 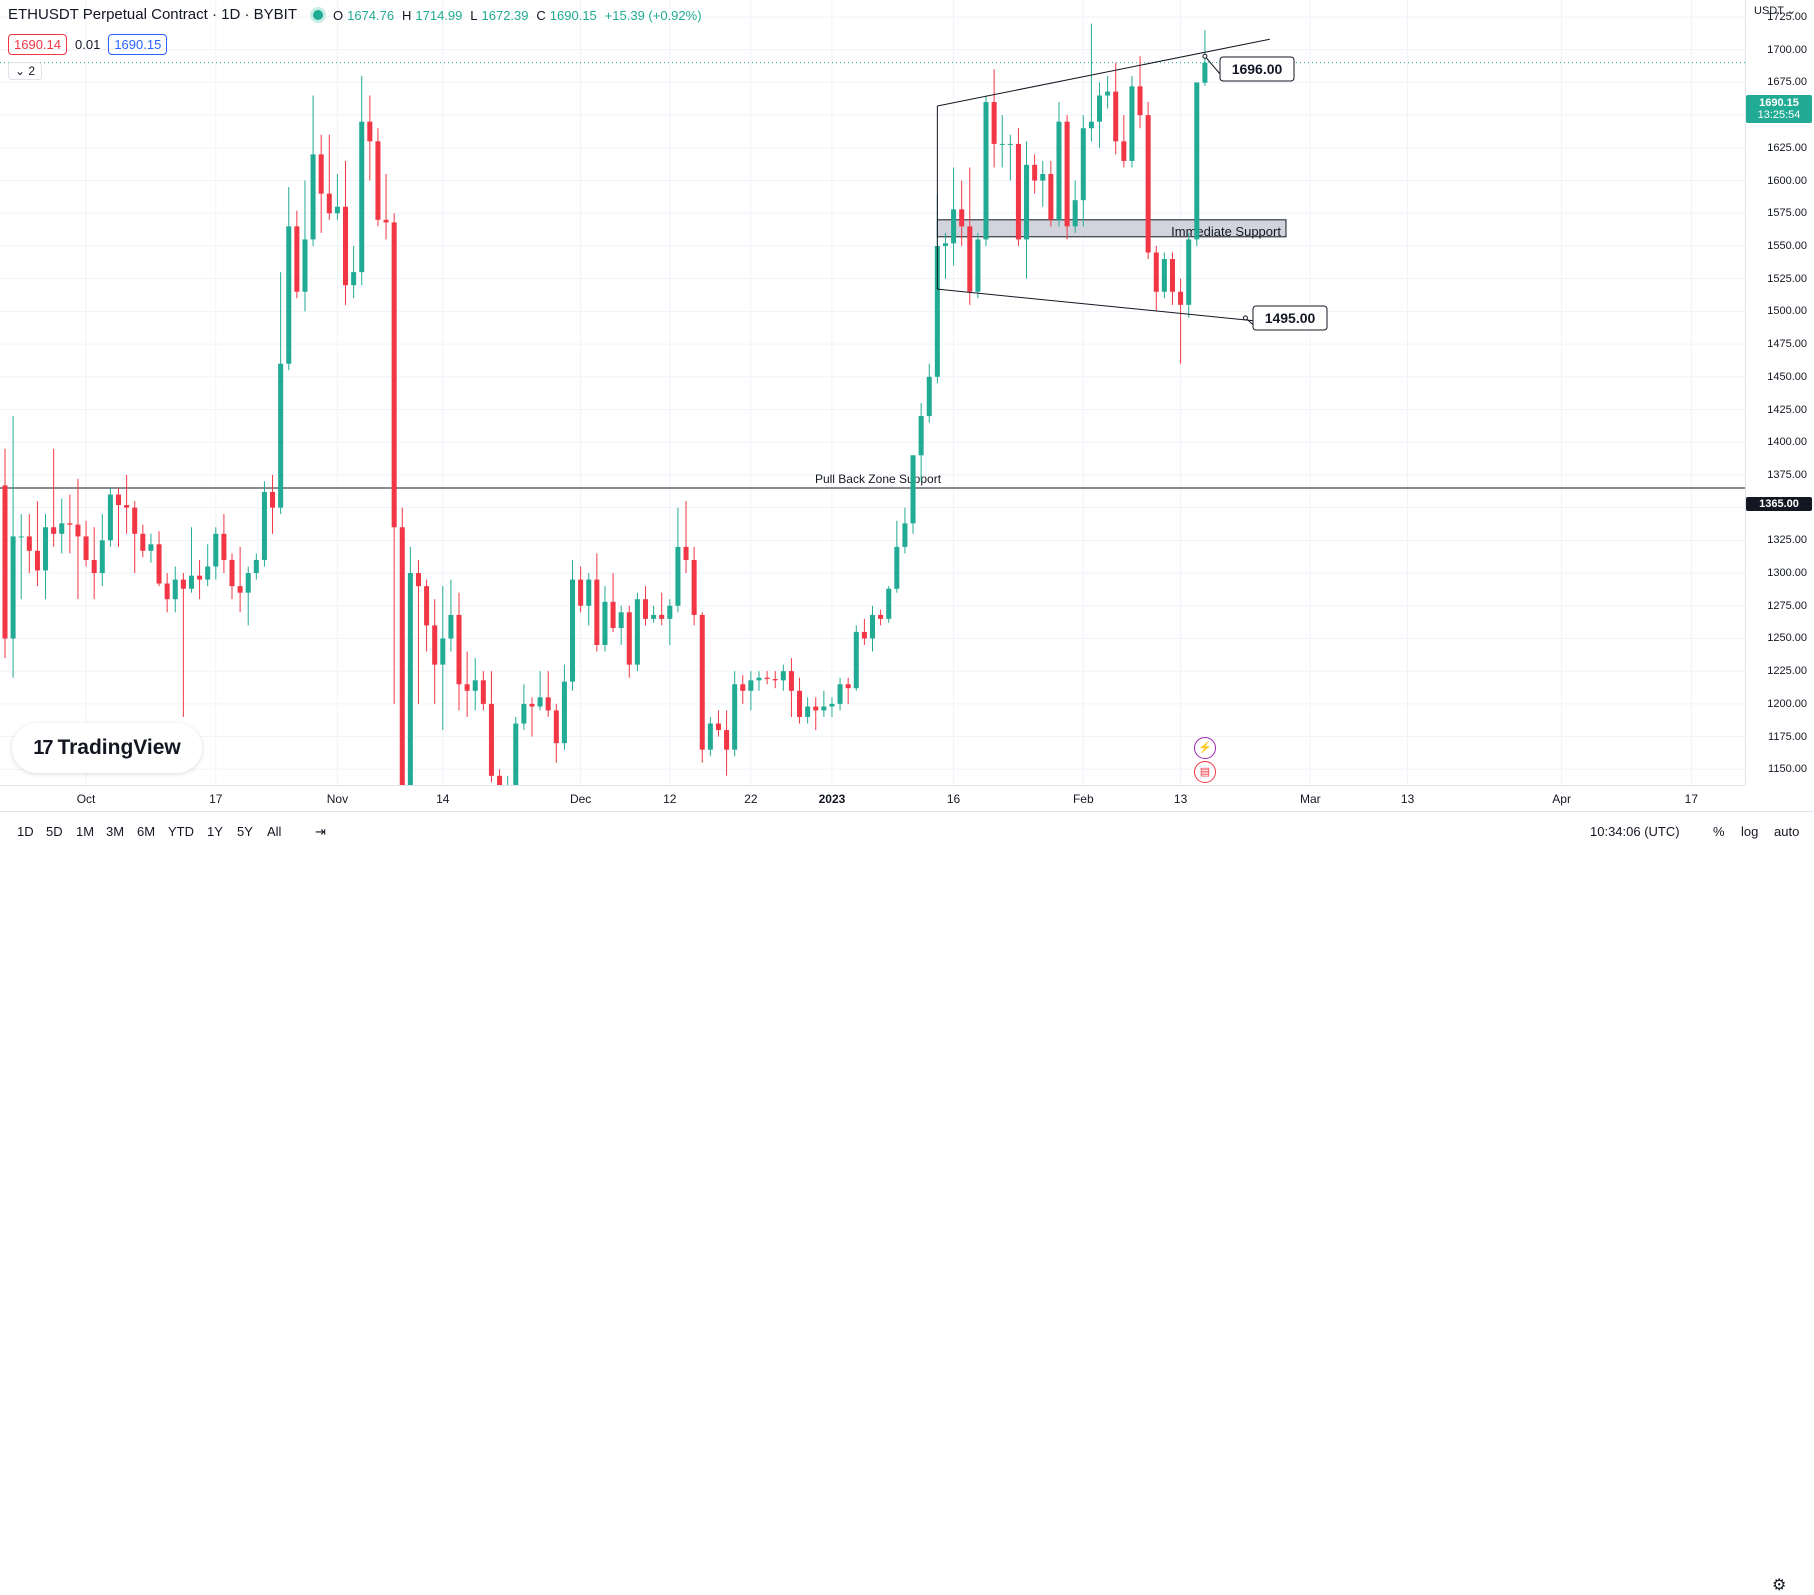 What do you see at coordinates (1779, 1585) in the screenshot?
I see `gear-icon: ⚙` at bounding box center [1779, 1585].